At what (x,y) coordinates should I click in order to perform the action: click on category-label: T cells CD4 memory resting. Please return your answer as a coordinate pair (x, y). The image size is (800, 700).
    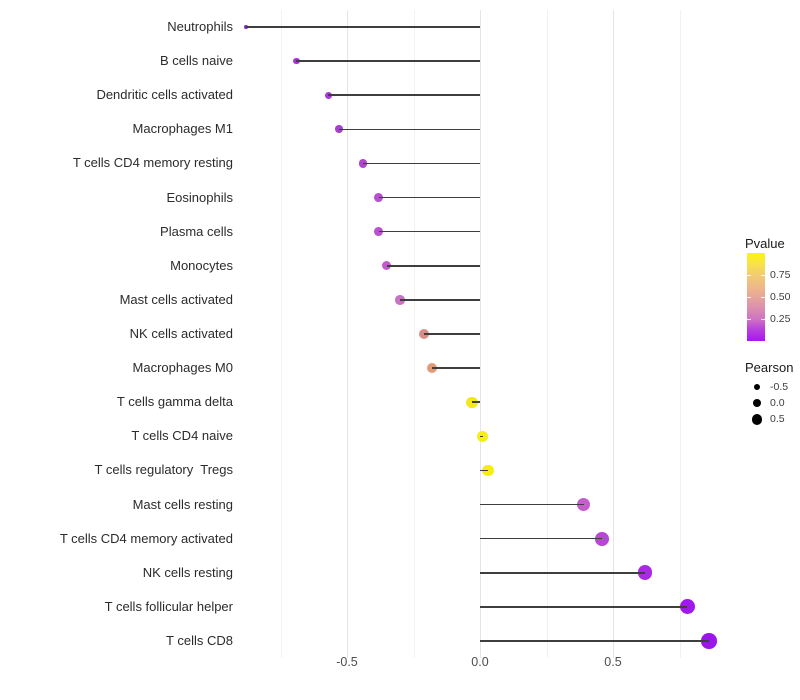
    Looking at the image, I should click on (152, 163).